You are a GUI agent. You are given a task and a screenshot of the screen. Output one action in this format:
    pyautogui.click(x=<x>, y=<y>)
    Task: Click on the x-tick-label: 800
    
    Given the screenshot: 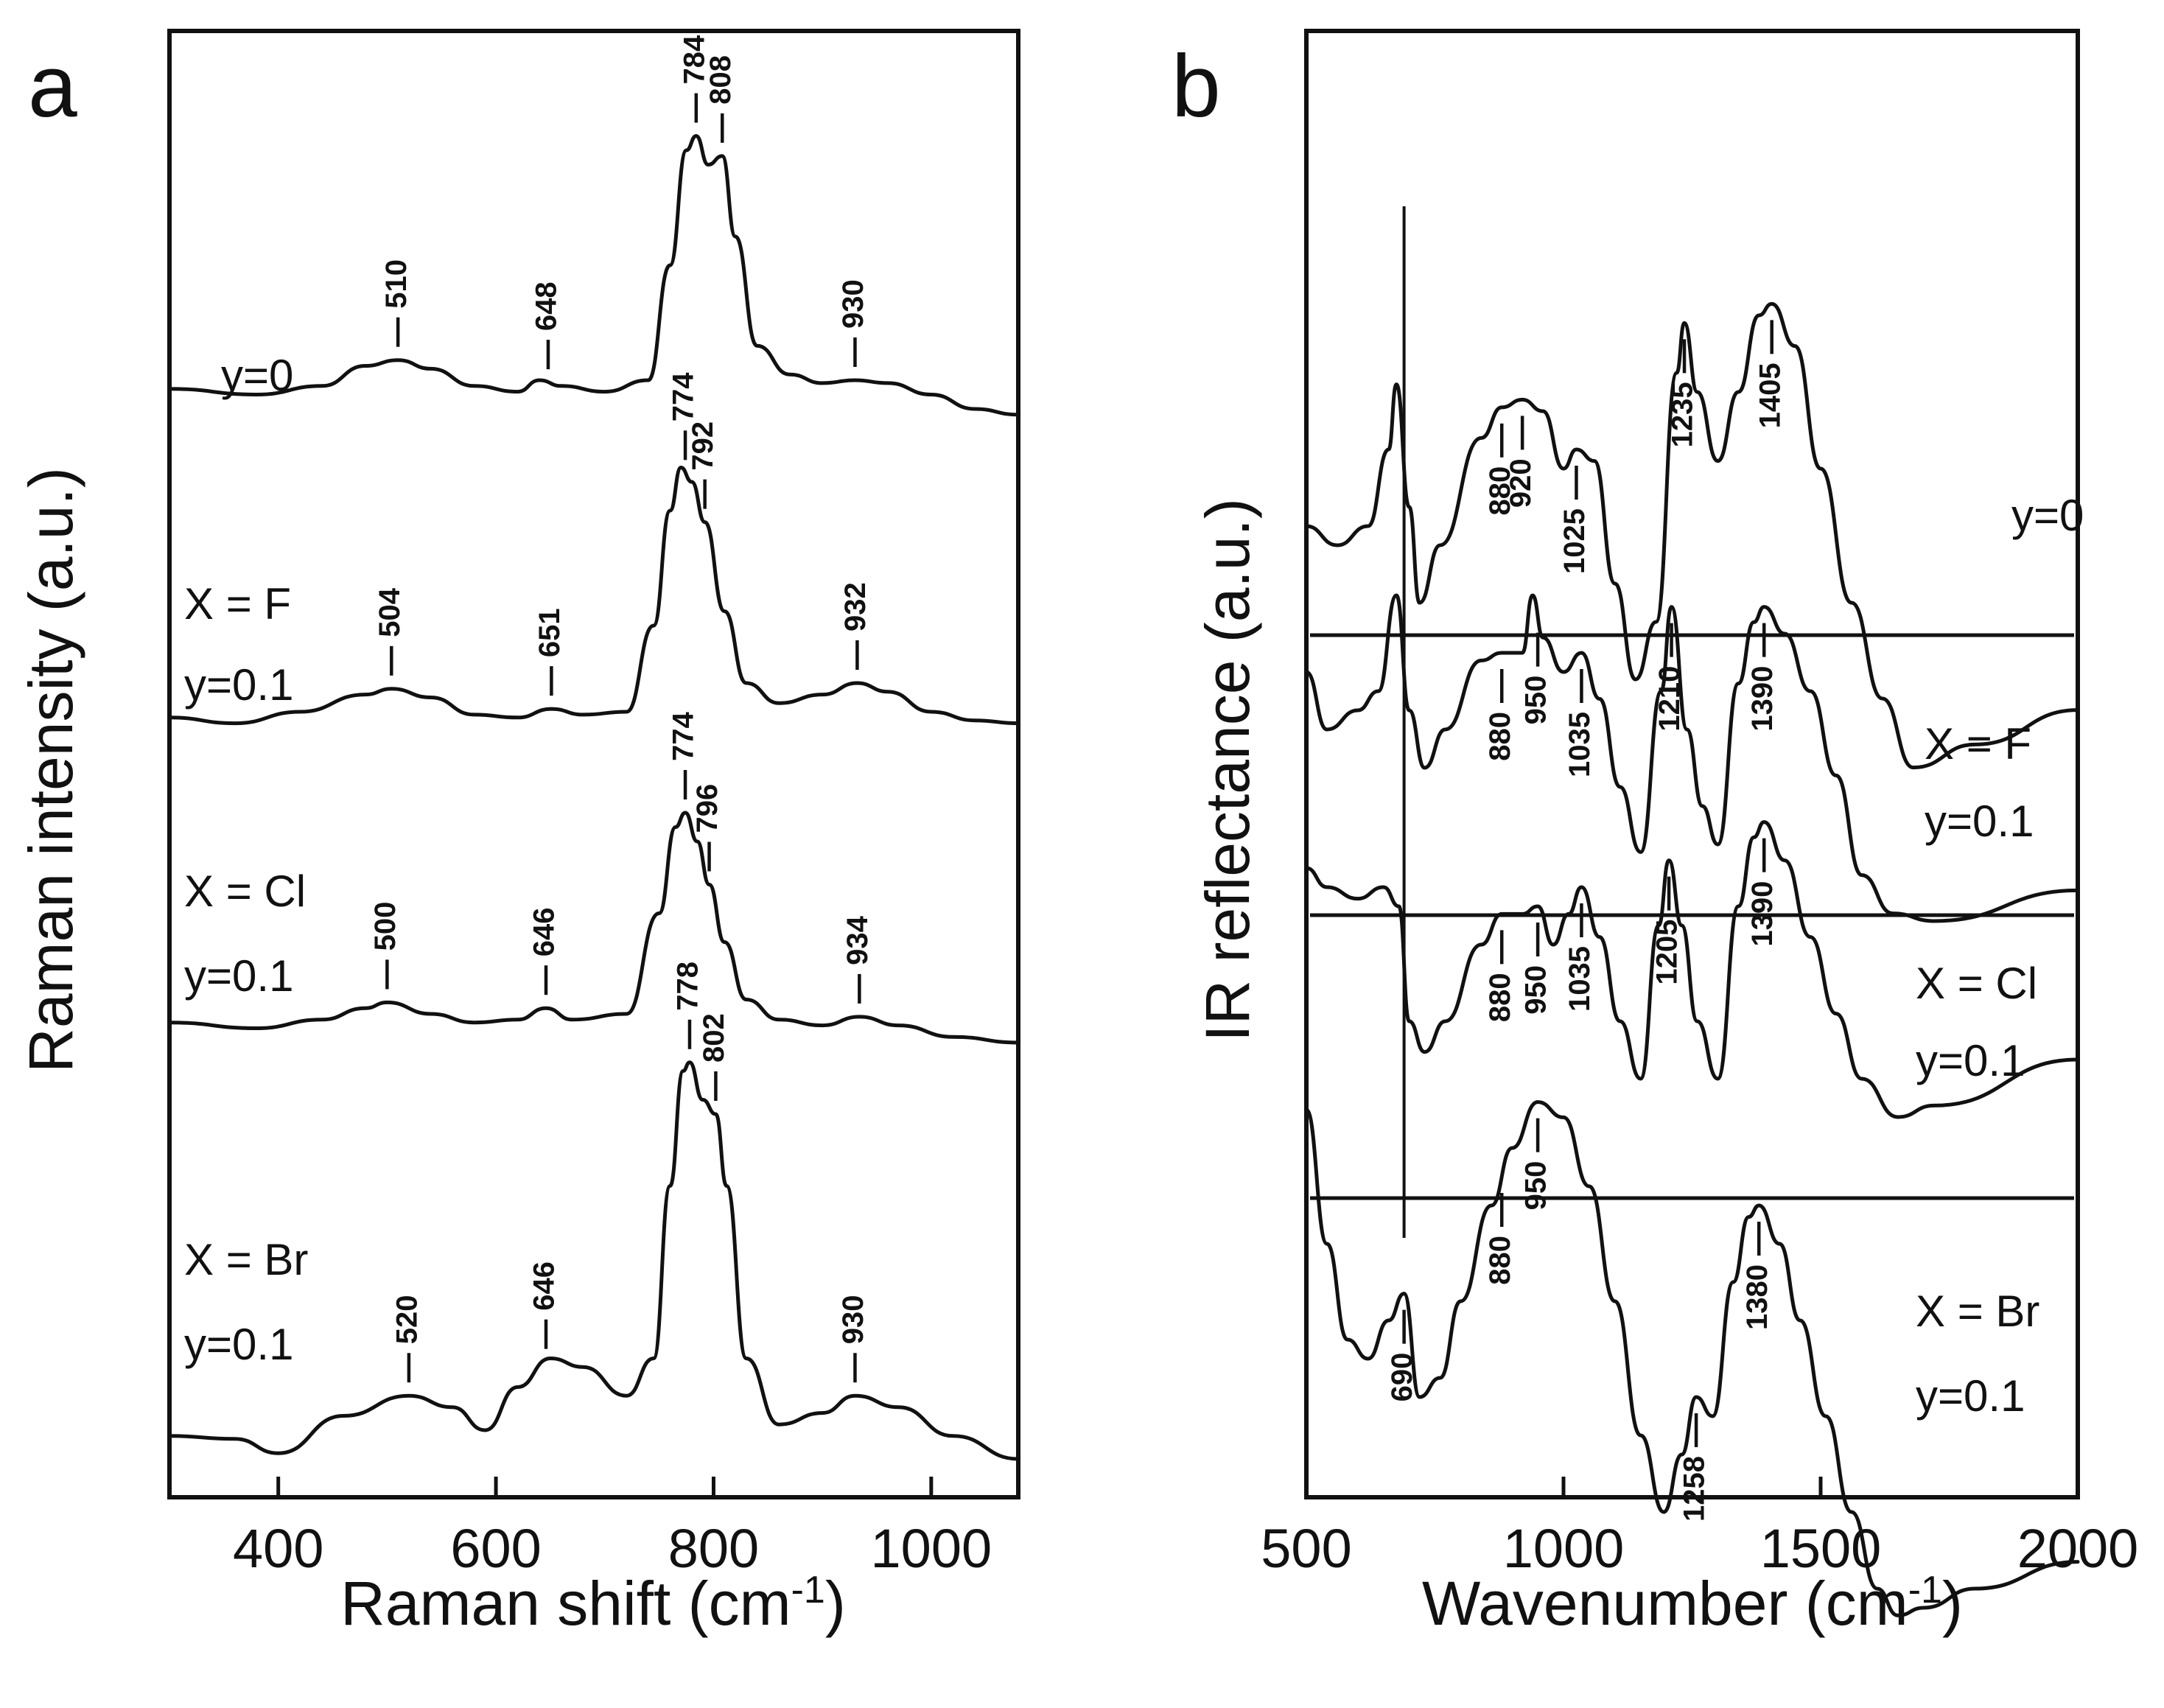 What is the action you would take?
    pyautogui.click(x=713, y=1548)
    